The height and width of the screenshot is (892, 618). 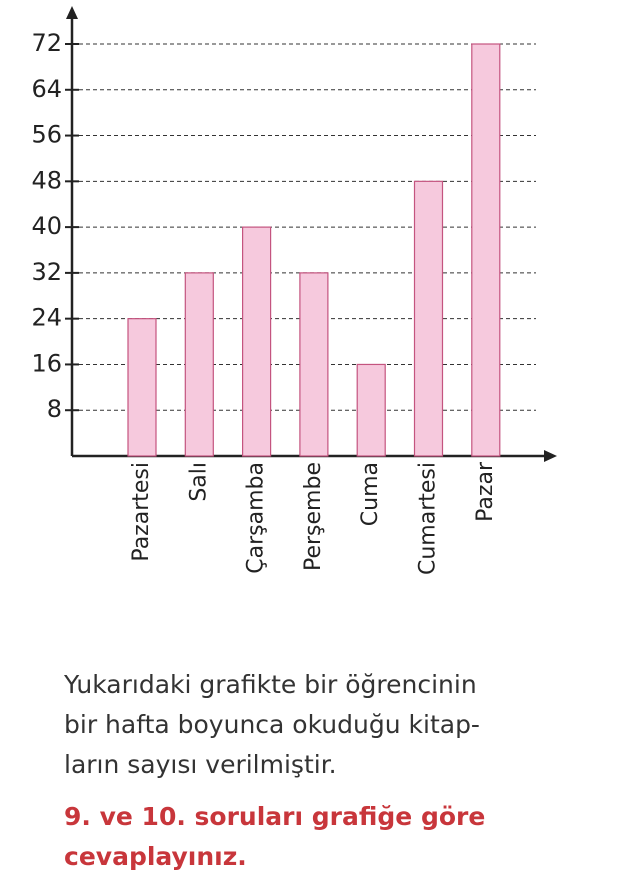 What do you see at coordinates (54, 409) in the screenshot?
I see `y-tick-label: 8` at bounding box center [54, 409].